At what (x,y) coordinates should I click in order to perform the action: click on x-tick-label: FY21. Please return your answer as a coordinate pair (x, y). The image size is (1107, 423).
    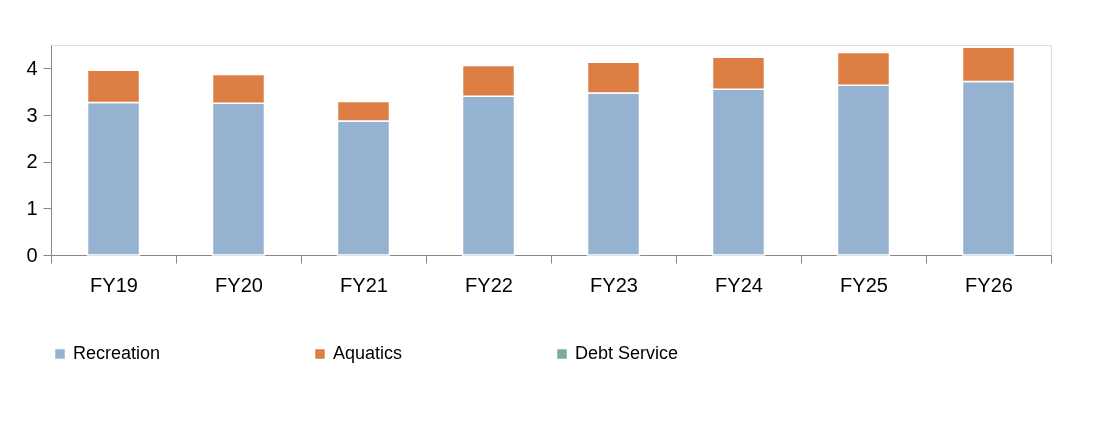
    Looking at the image, I should click on (364, 284).